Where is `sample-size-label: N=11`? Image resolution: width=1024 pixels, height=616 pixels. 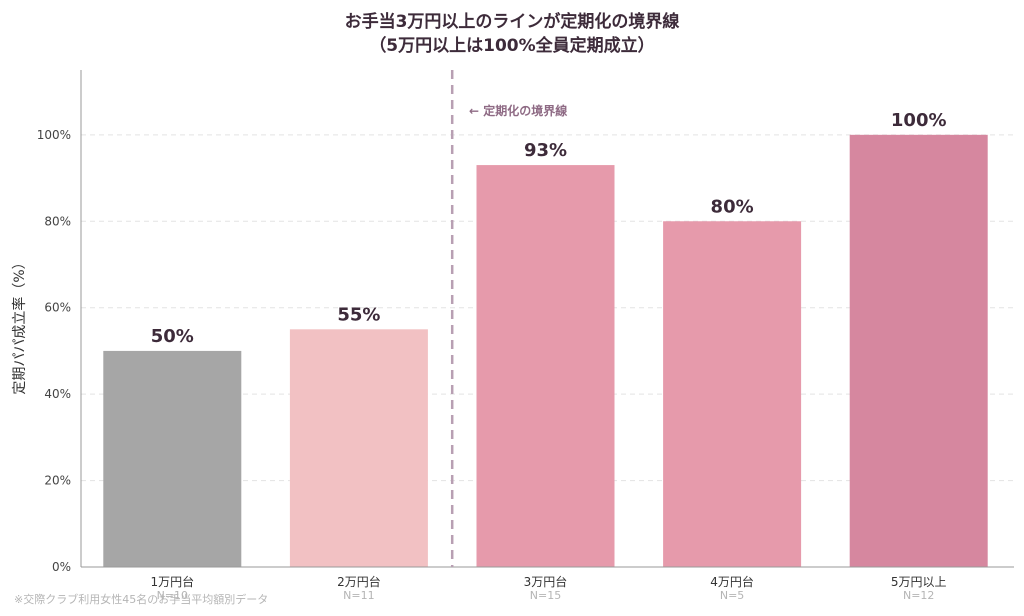
sample-size-label: N=11 is located at coordinates (358, 595).